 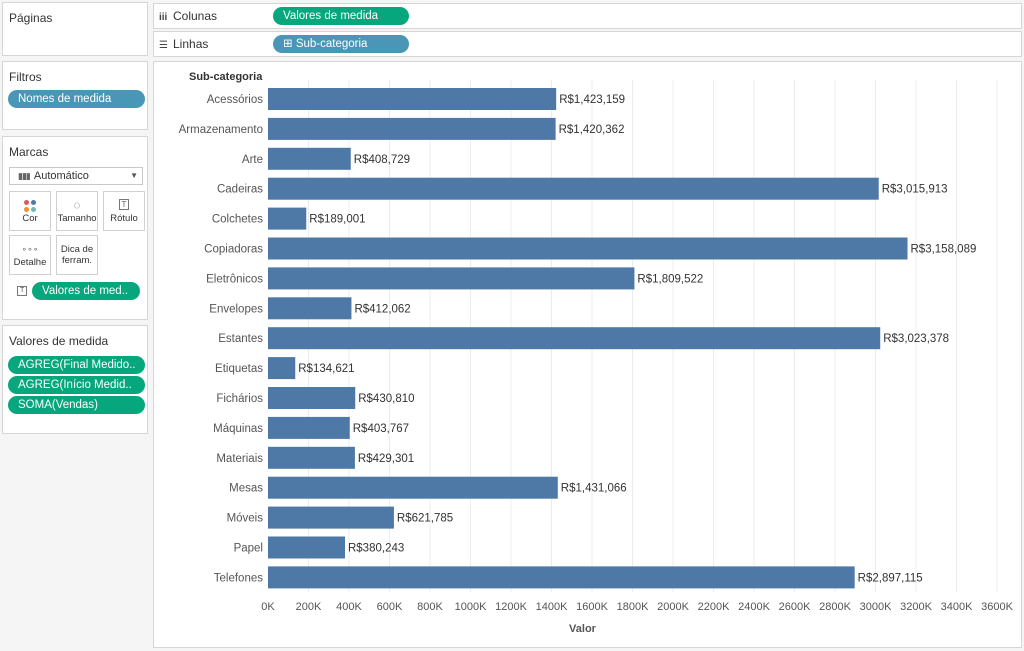 I want to click on size-button: ◌ Tamanho, so click(x=77, y=211).